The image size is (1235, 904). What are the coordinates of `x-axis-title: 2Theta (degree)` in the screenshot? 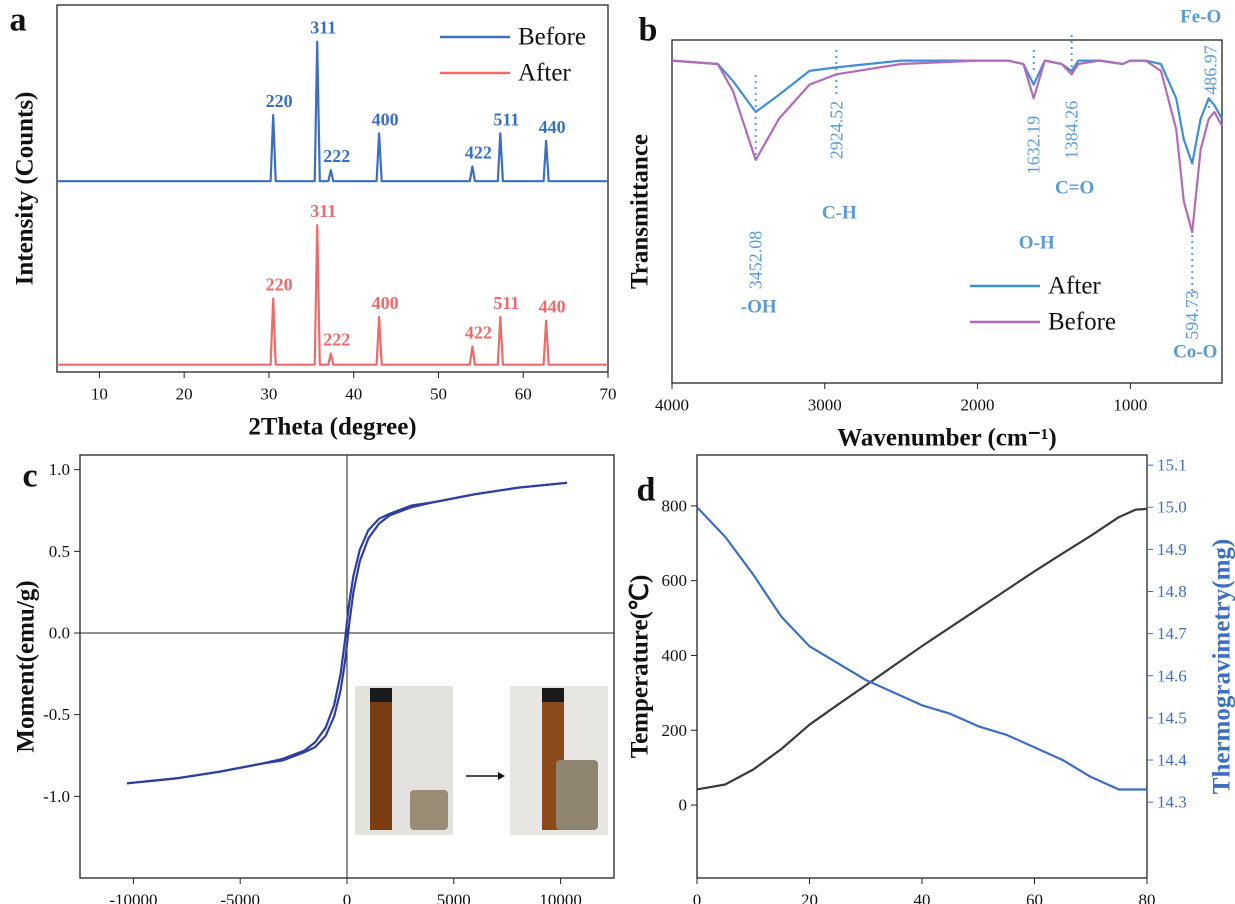 It's located at (332, 427).